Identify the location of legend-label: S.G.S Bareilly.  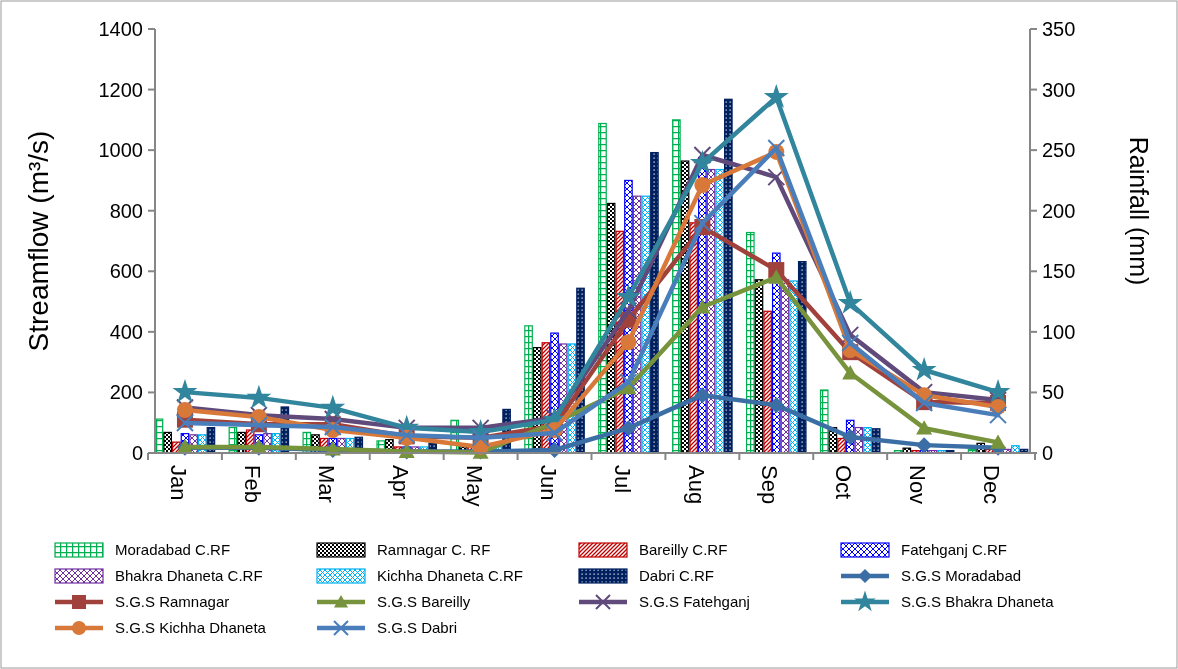
(424, 601).